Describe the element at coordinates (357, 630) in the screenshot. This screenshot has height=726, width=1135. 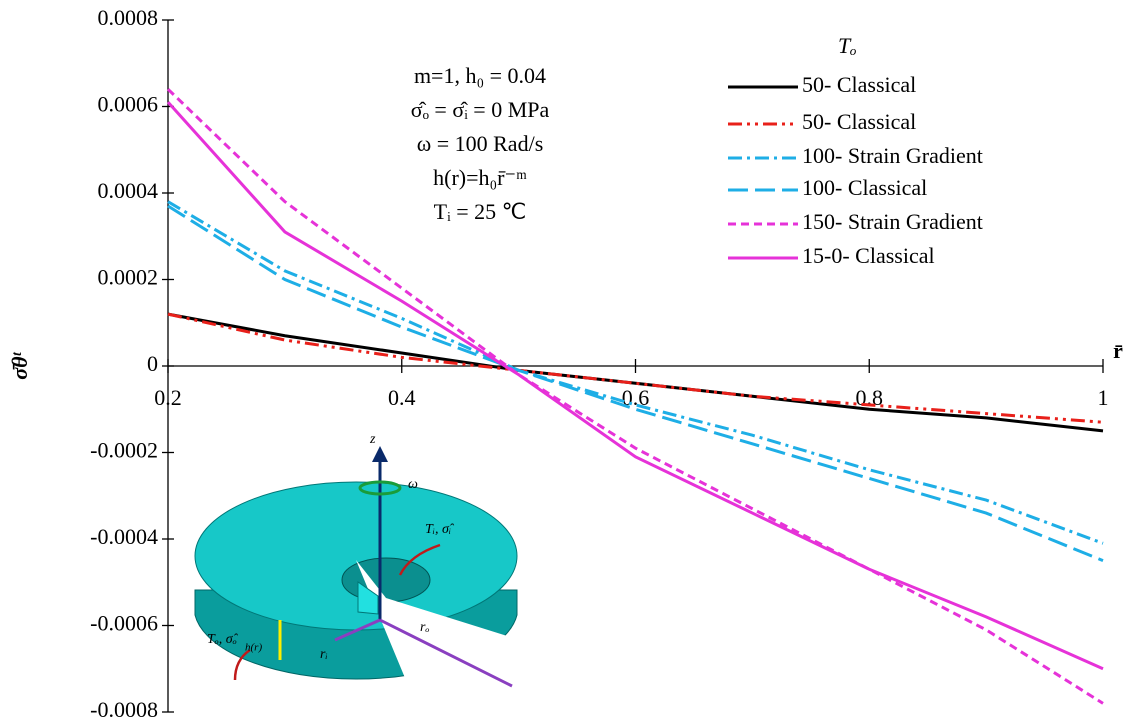
I see `ri-arrow` at that location.